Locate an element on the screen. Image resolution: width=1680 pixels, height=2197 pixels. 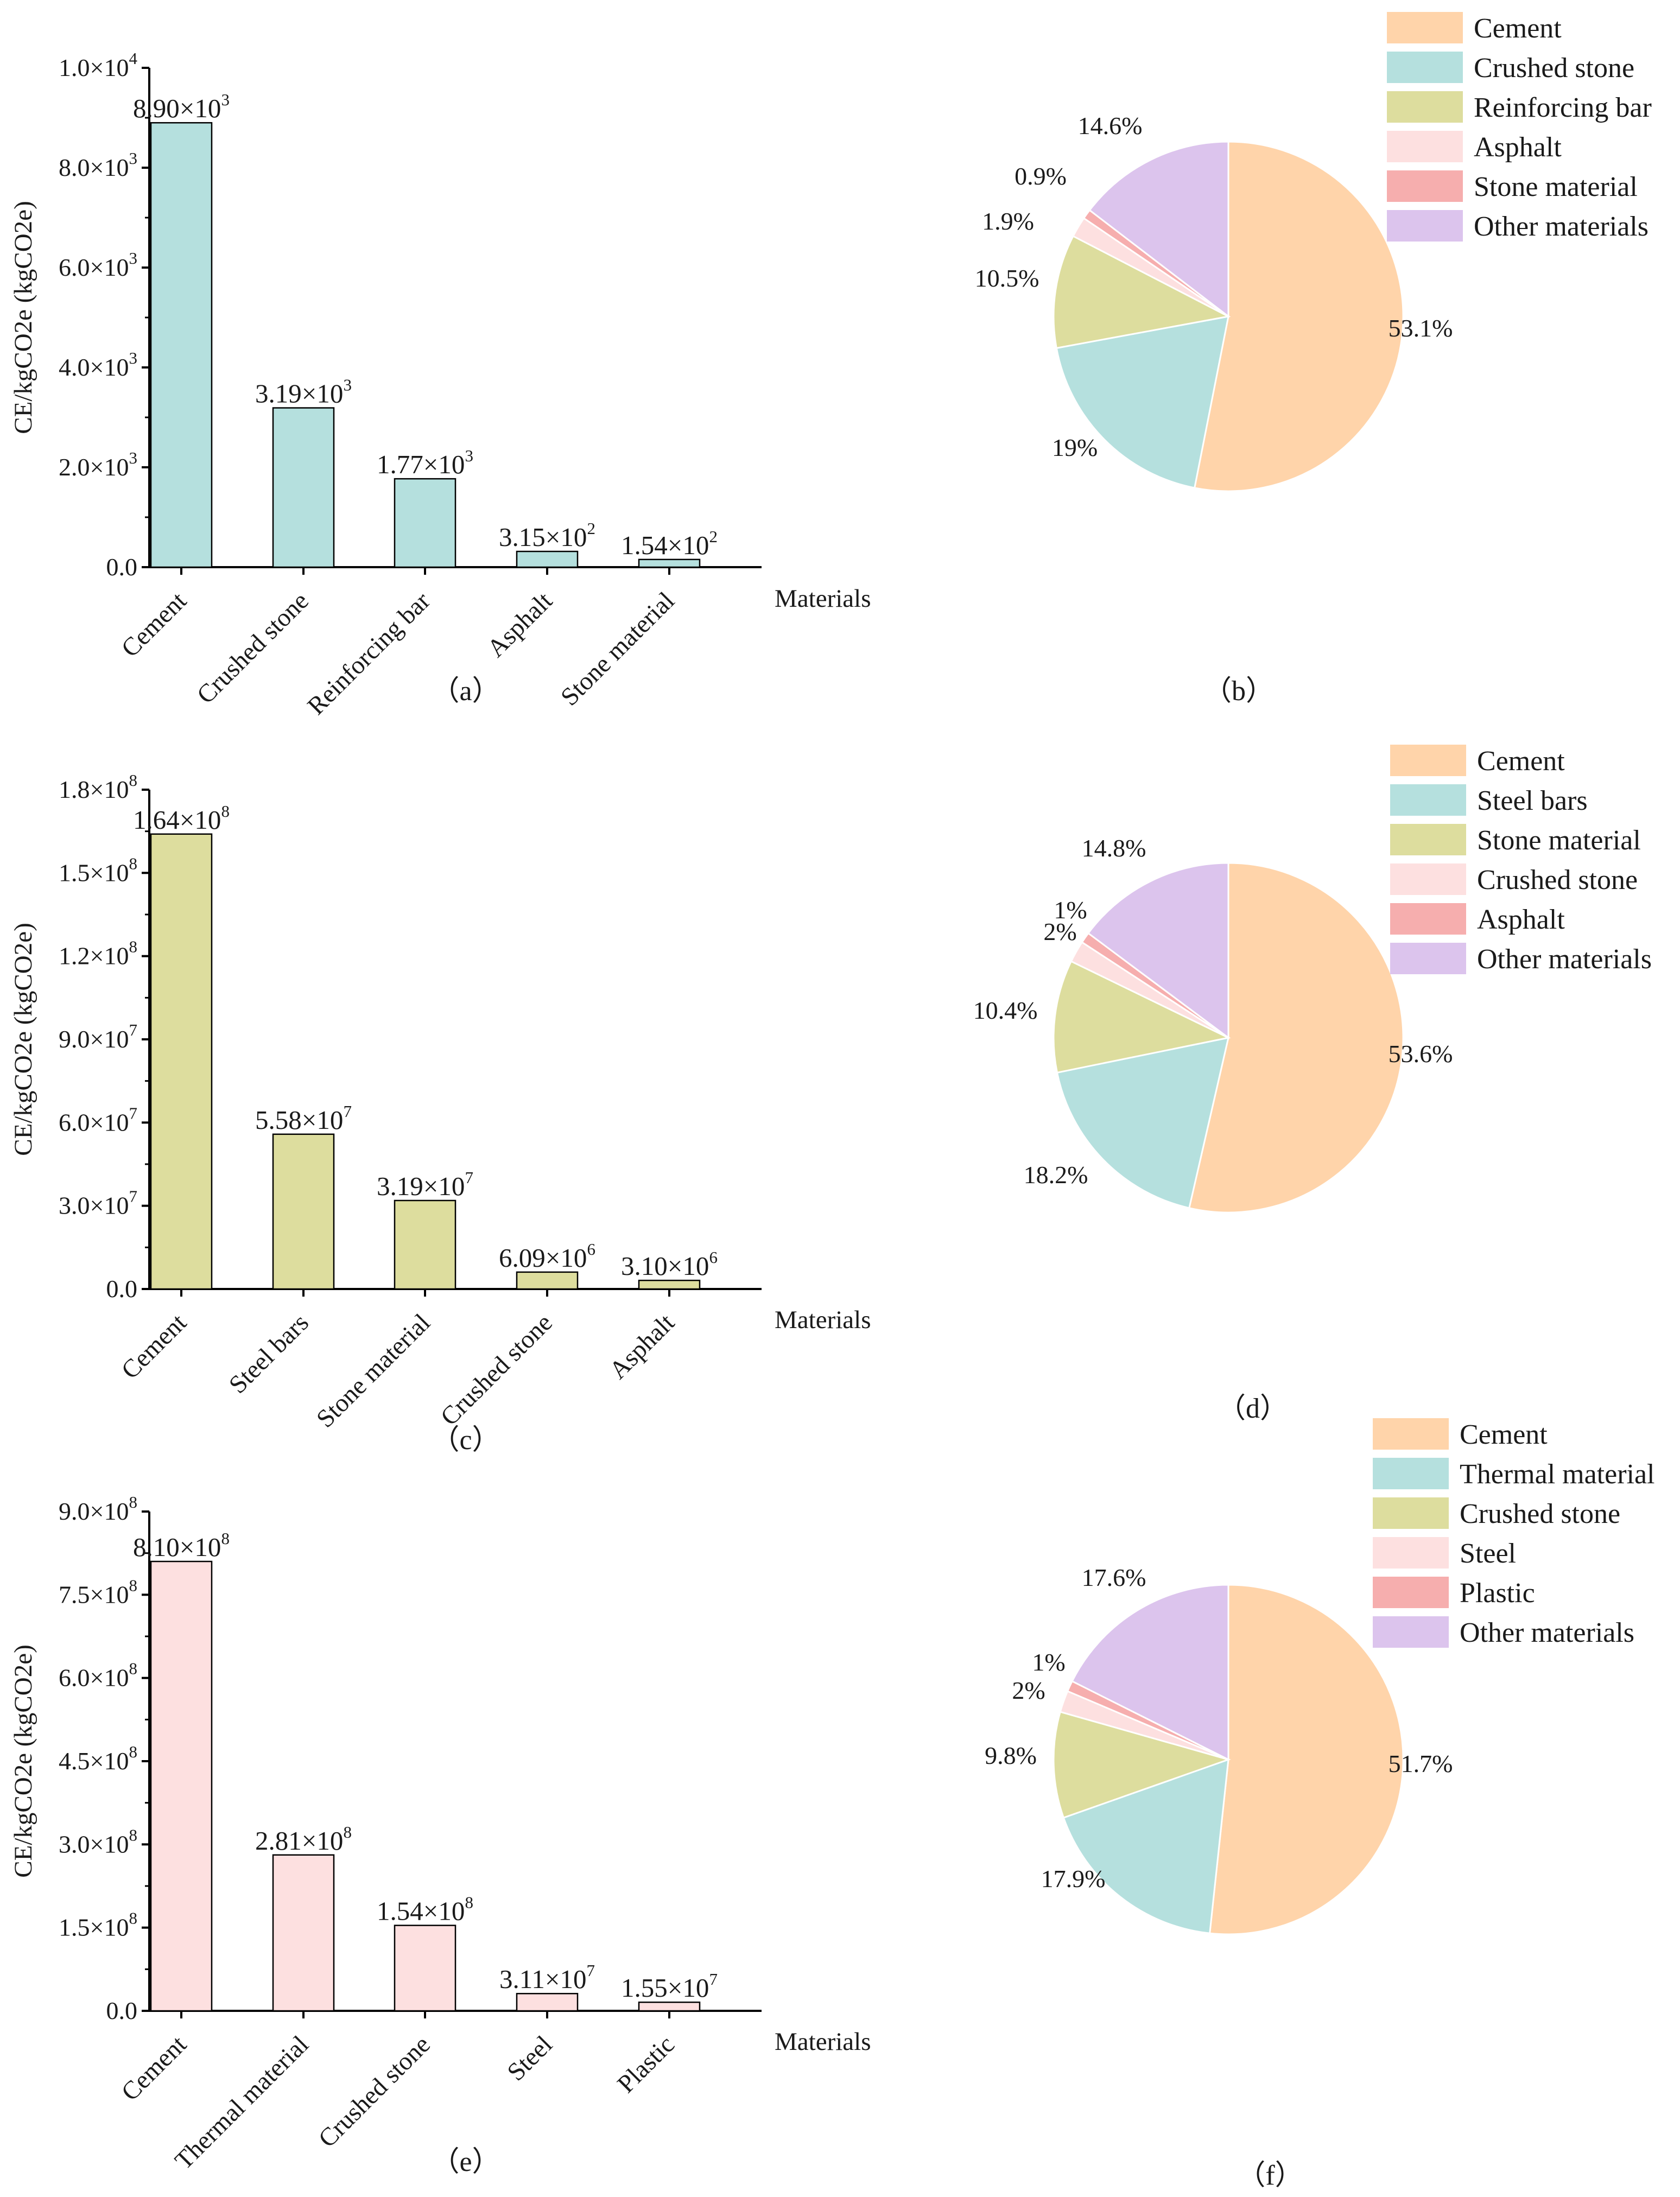
data-label: 2.81×10⁸ is located at coordinates (303, 1839).